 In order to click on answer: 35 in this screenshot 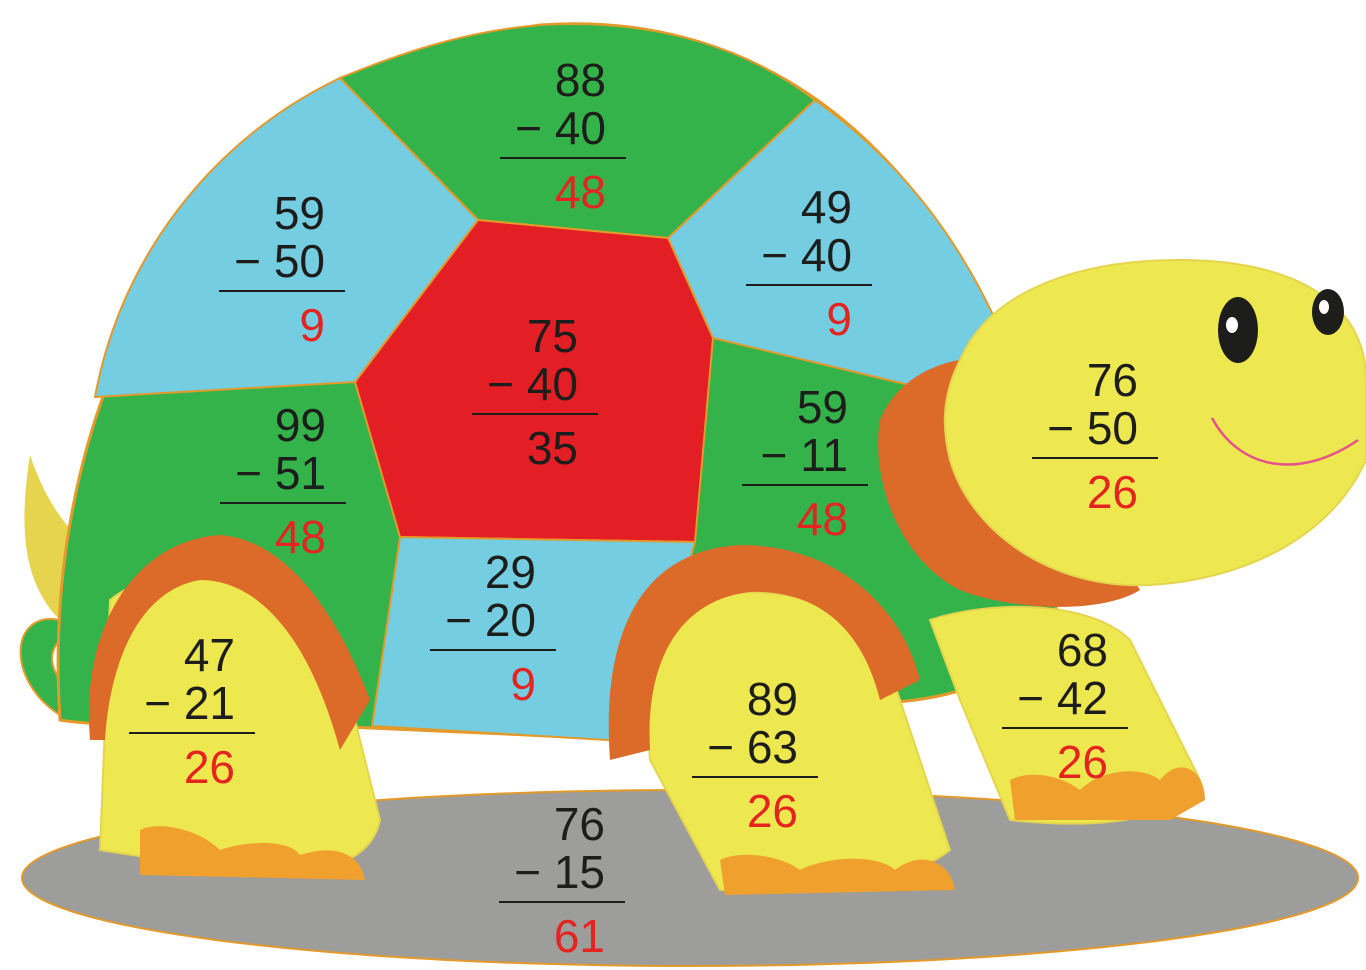, I will do `click(552, 448)`.